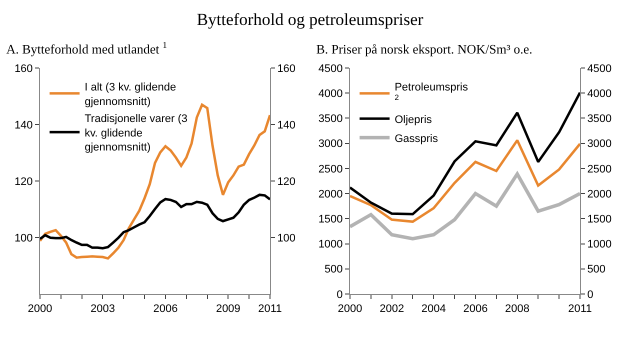 The image size is (620, 337). What do you see at coordinates (416, 138) in the screenshot?
I see `legend-label: Gasspris` at bounding box center [416, 138].